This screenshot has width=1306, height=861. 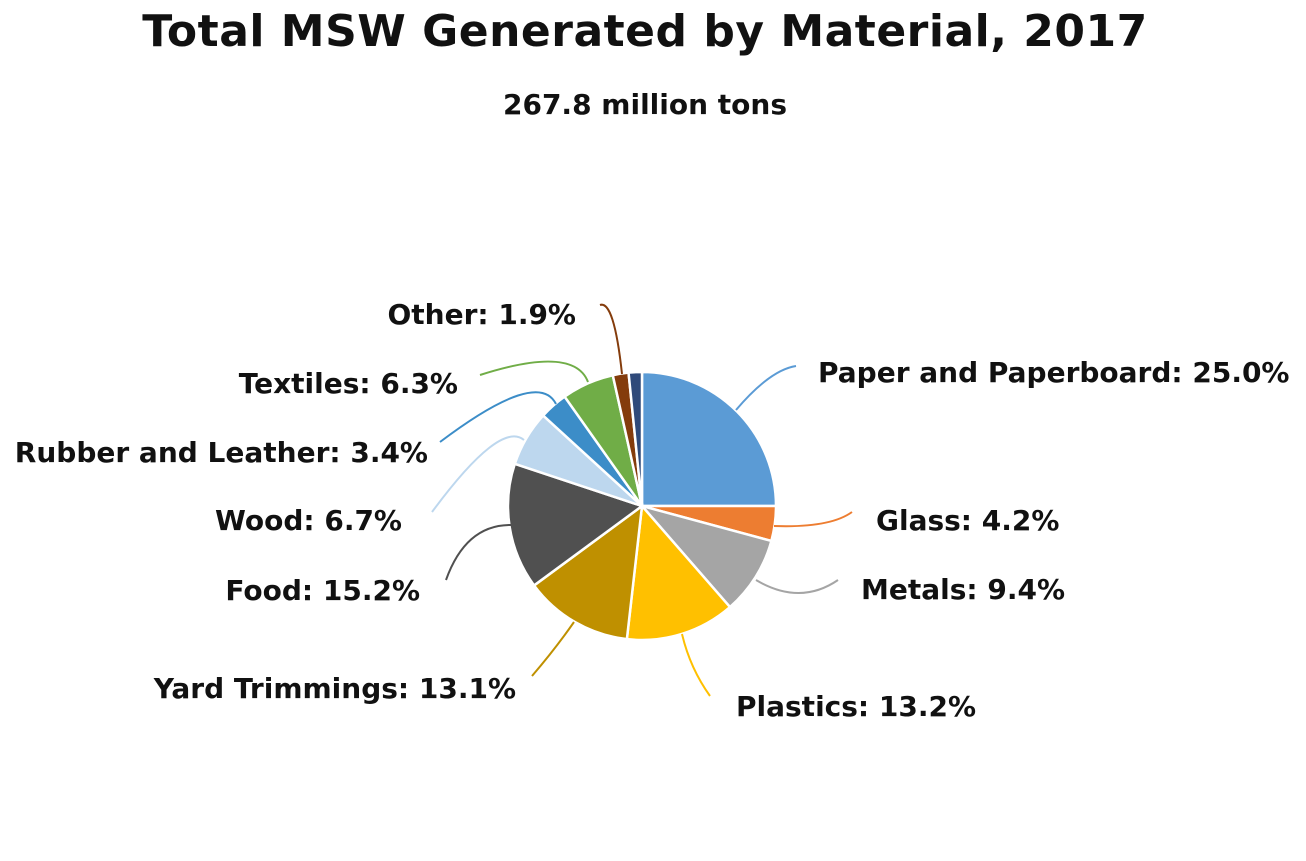 What do you see at coordinates (645, 104) in the screenshot?
I see `chart-subtitle: 267.8 million tons` at bounding box center [645, 104].